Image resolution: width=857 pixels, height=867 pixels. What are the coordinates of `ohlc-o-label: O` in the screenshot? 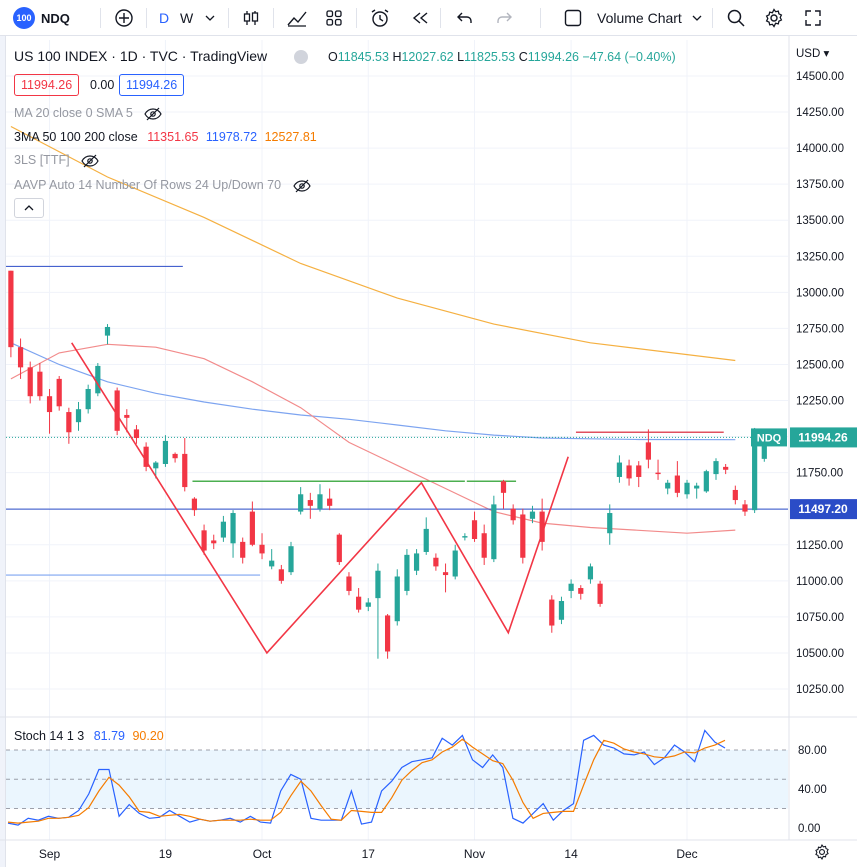 It's located at (333, 57).